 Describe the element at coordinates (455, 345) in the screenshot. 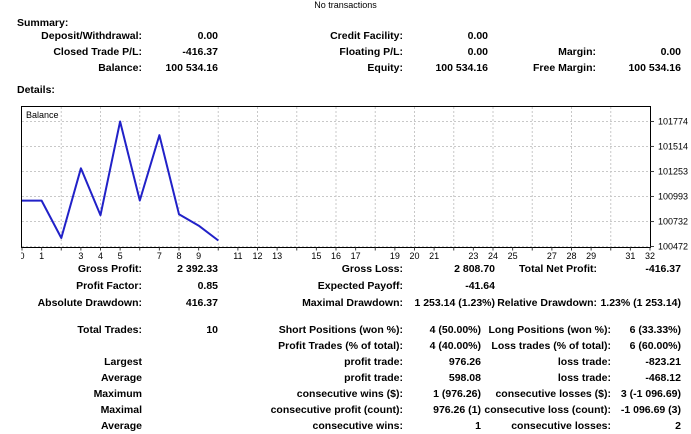

I see `stat-value: 4 (40.00%)` at that location.